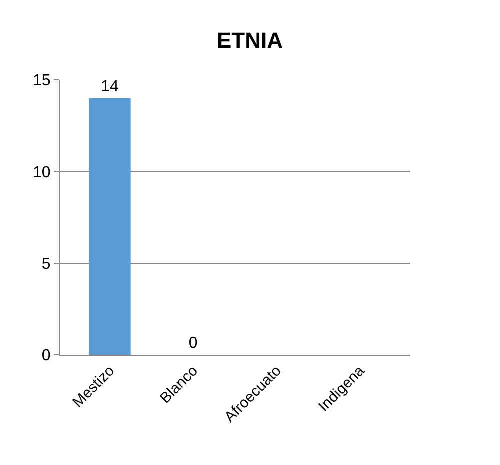  I want to click on data-label: 14, so click(110, 87).